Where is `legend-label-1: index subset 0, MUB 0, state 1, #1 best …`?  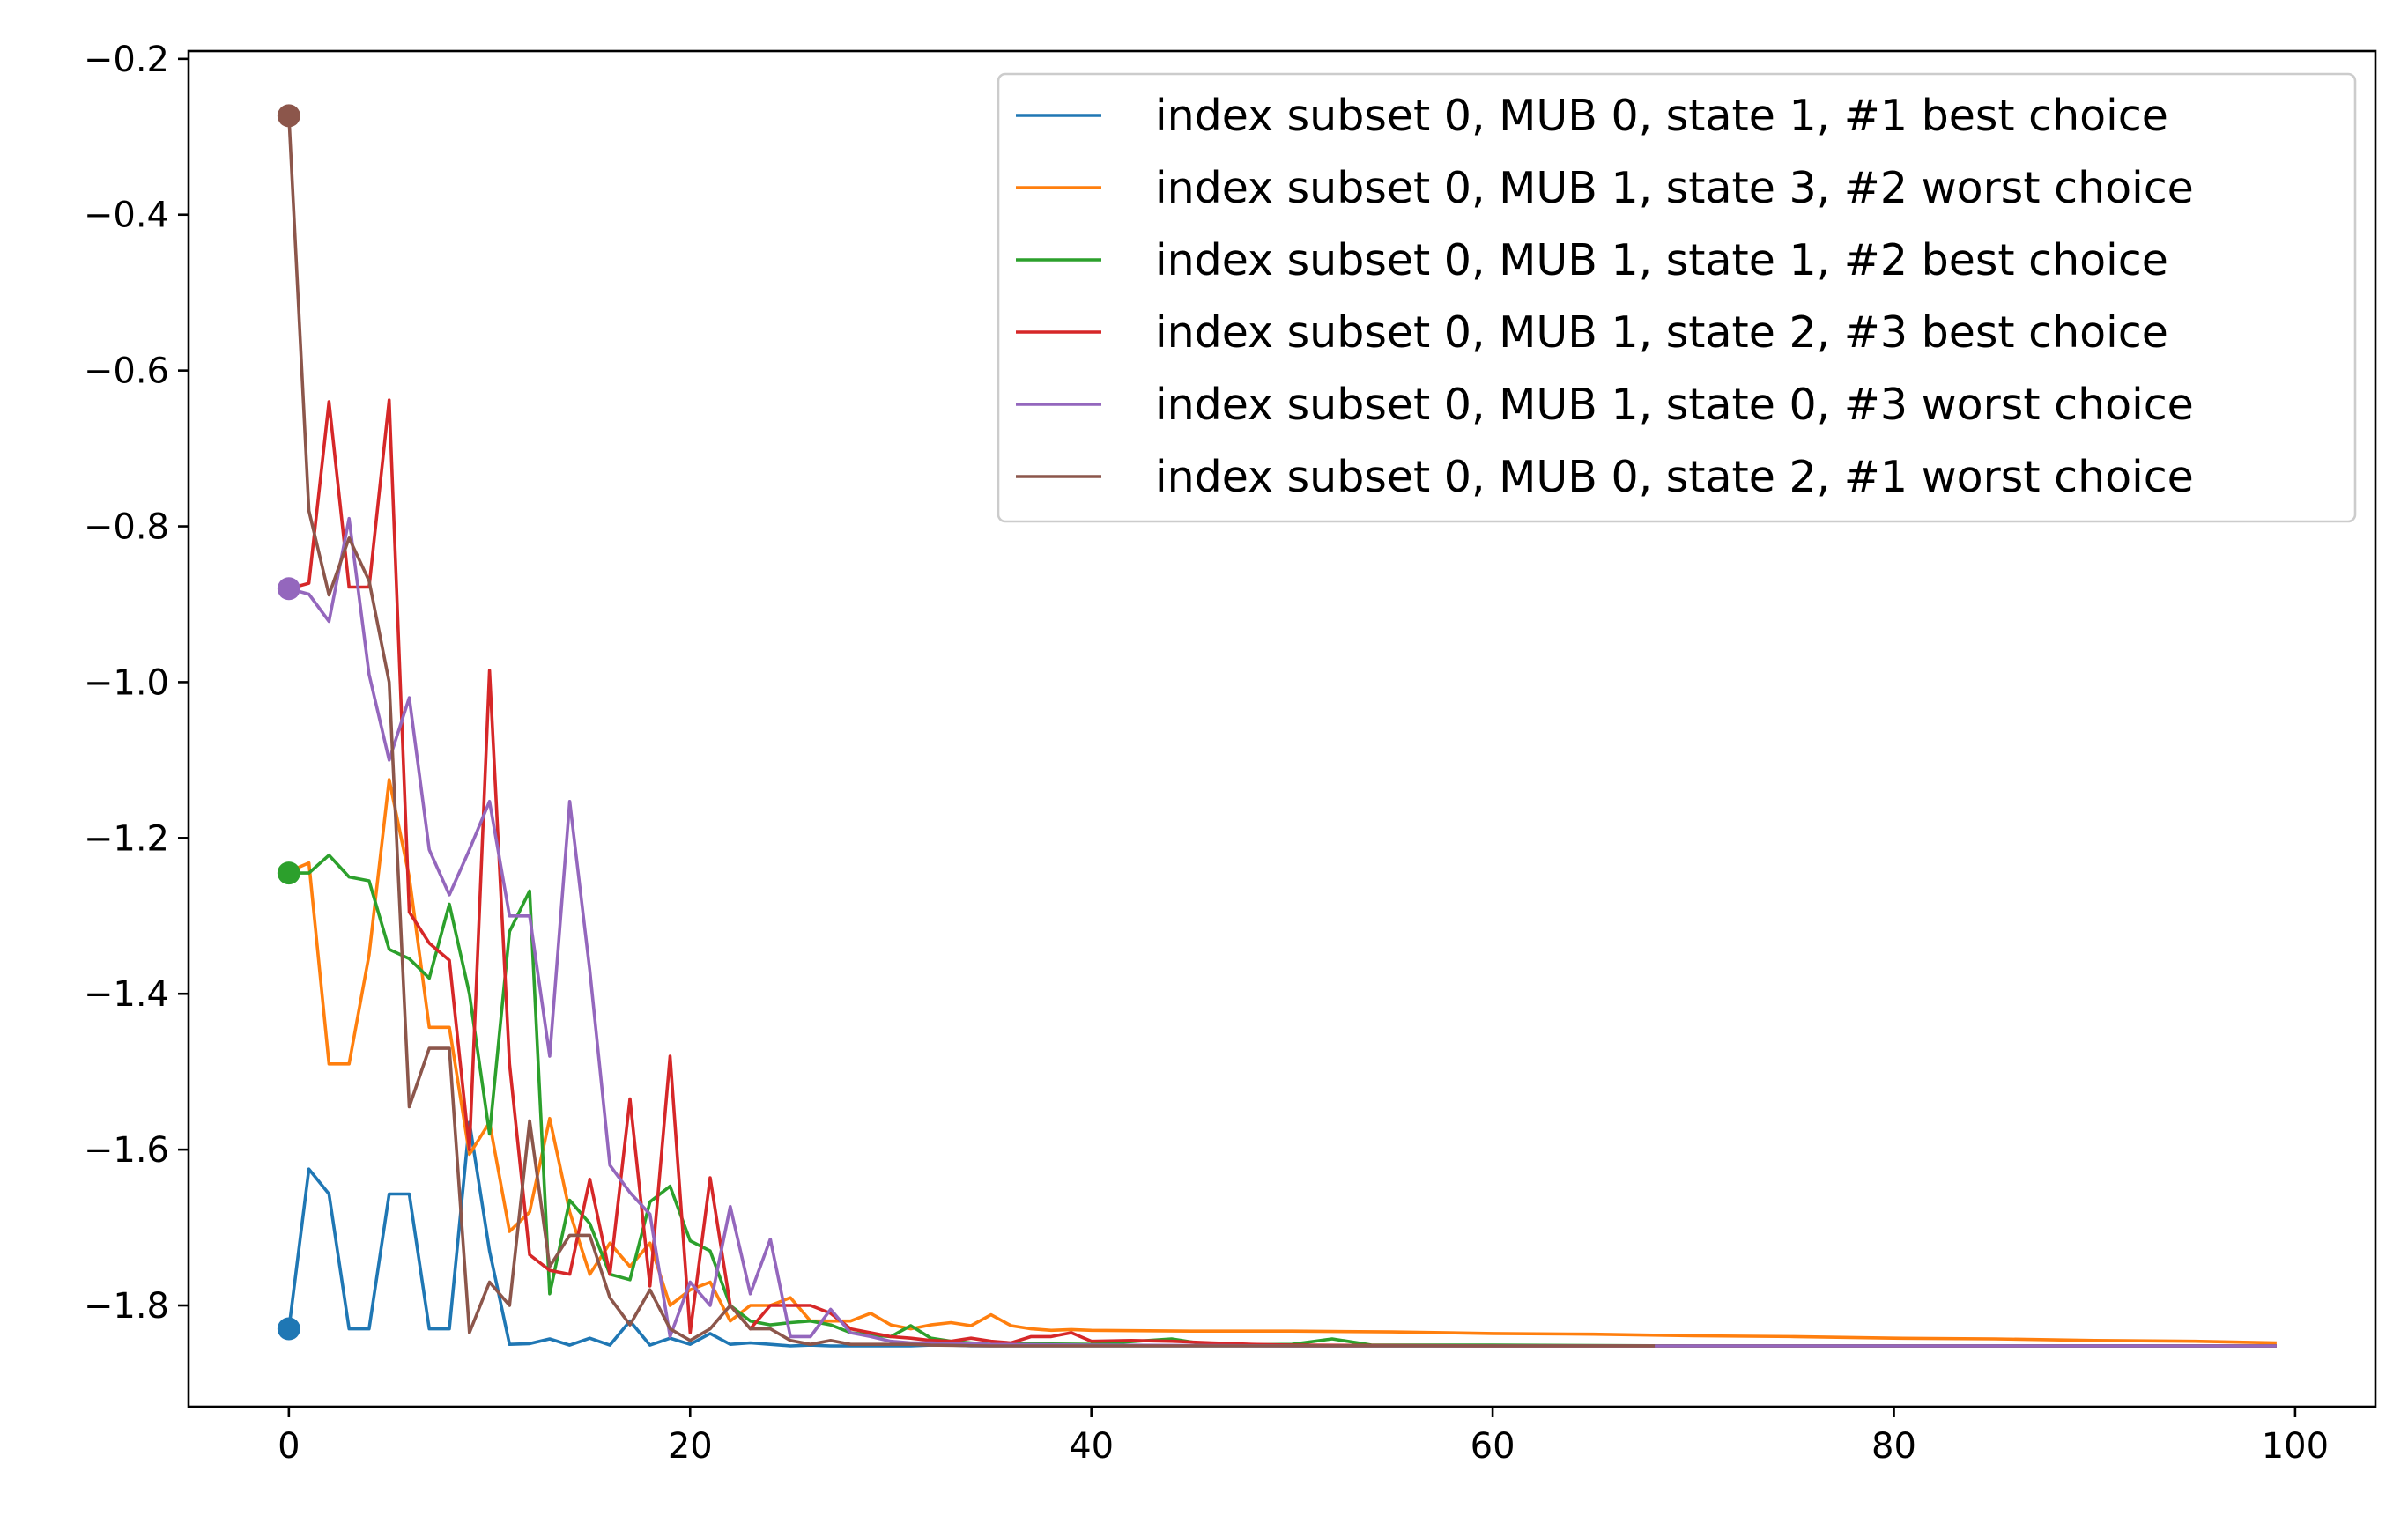
legend-label-1: index subset 0, MUB 0, state 1, #1 best … is located at coordinates (1661, 116).